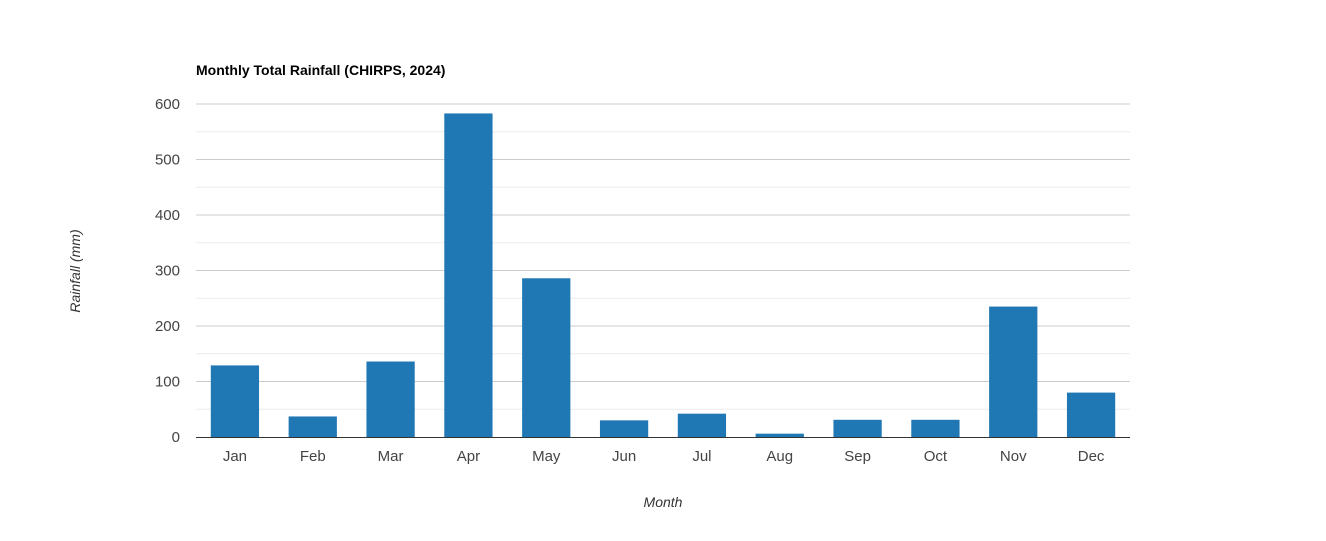  Describe the element at coordinates (1091, 456) in the screenshot. I see `x-tick-label: Dec` at that location.